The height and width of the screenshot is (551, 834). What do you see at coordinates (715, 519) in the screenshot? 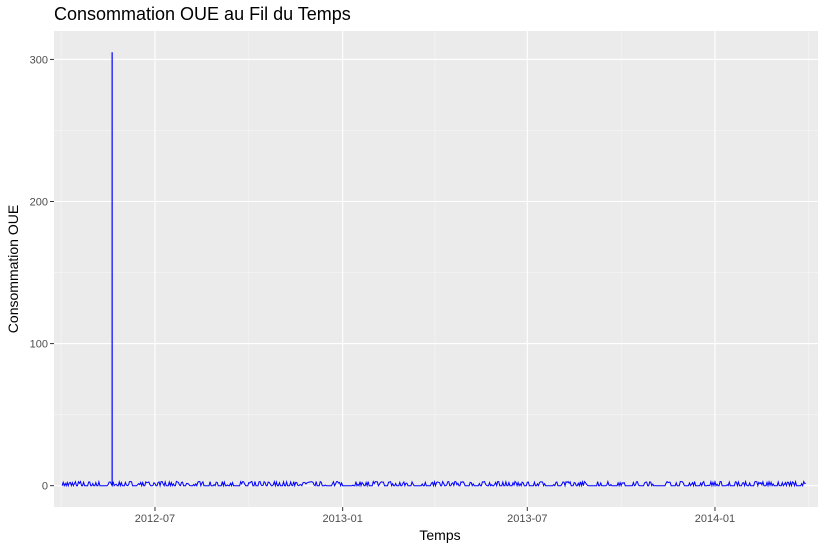
I see `x-tick-label: 2014-01` at bounding box center [715, 519].